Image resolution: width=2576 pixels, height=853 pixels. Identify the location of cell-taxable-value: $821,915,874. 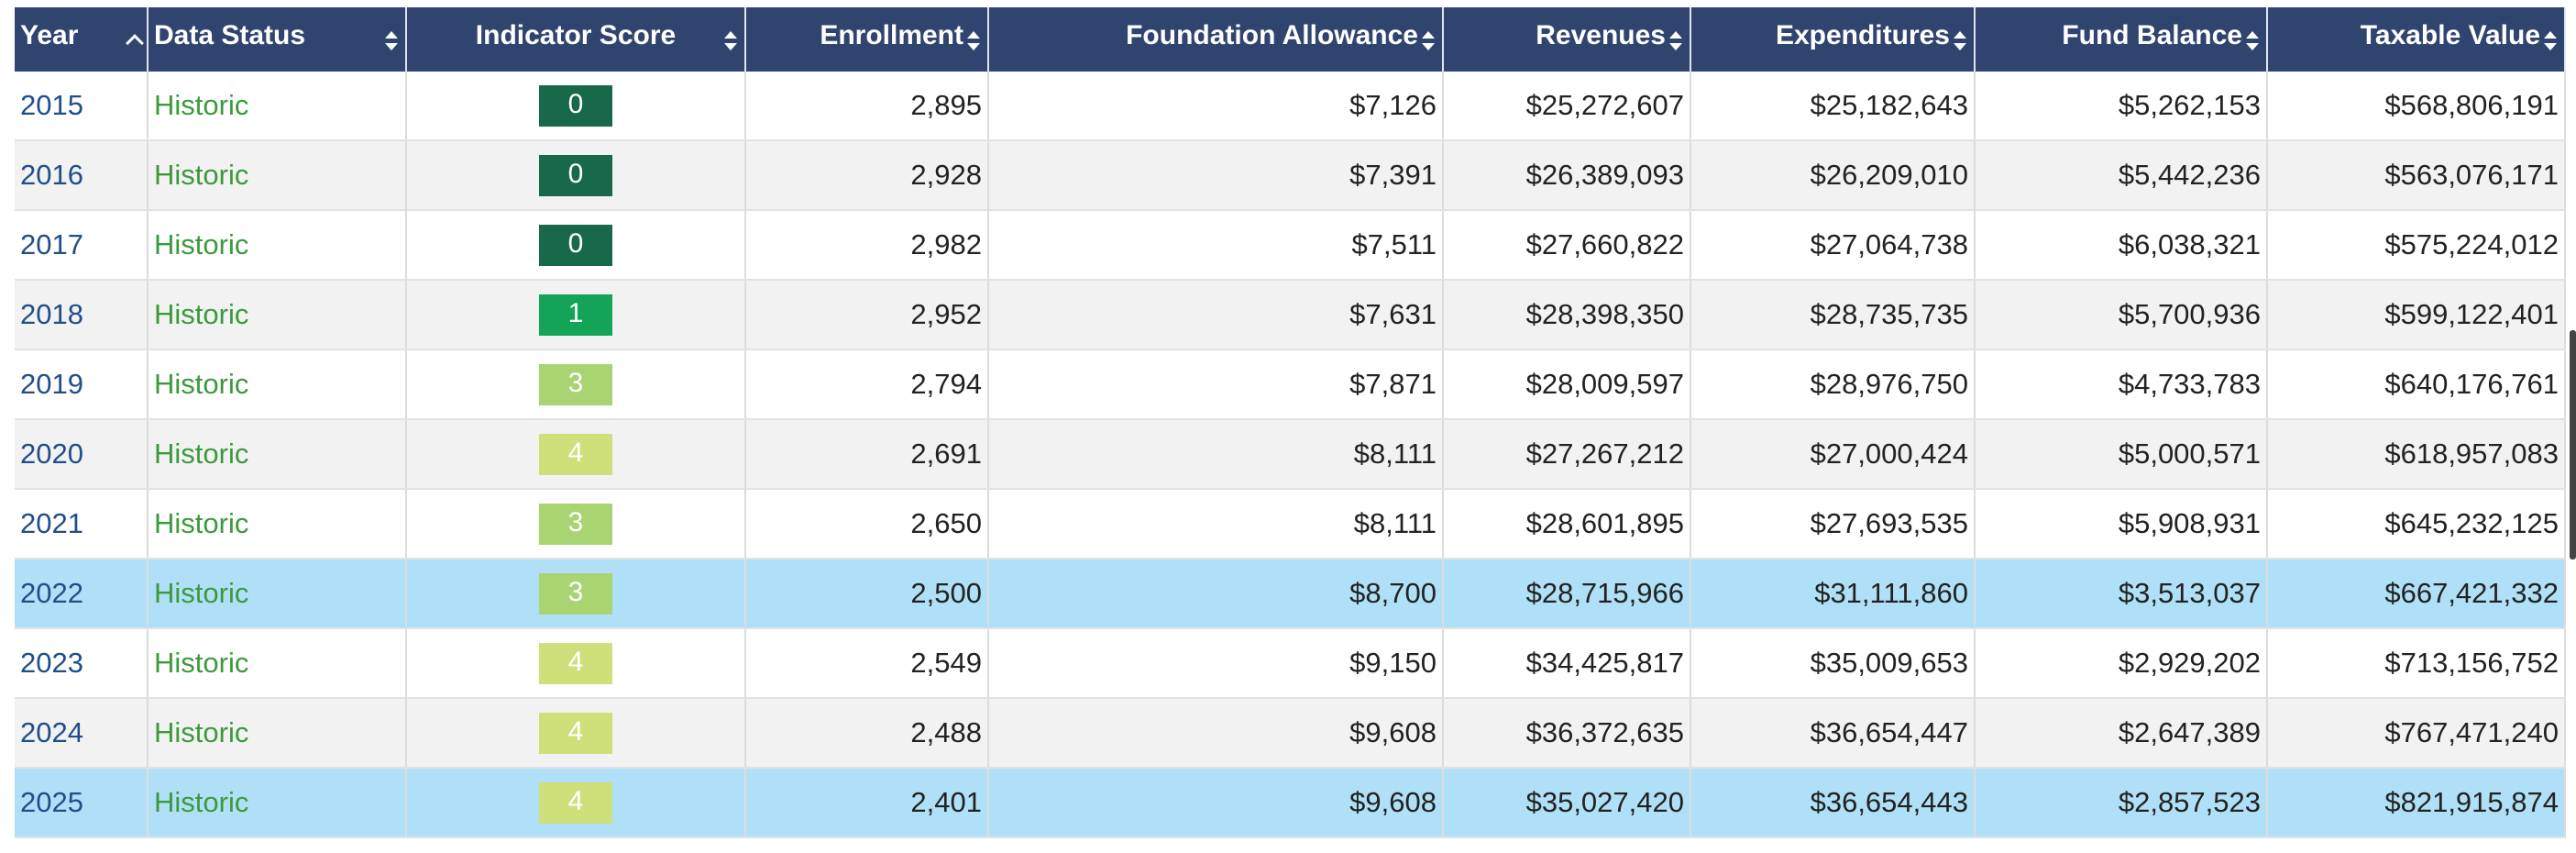
(2416, 803).